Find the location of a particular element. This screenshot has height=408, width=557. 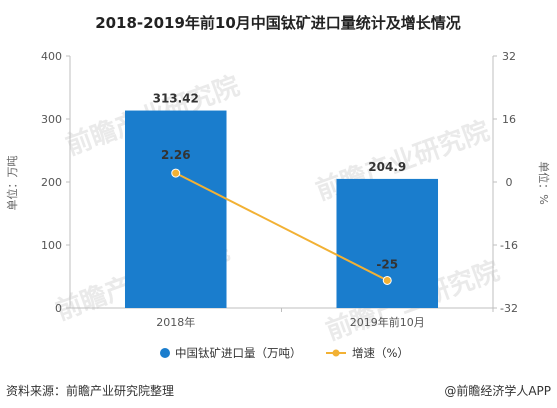

right-tick-label: 16 is located at coordinates (509, 119).